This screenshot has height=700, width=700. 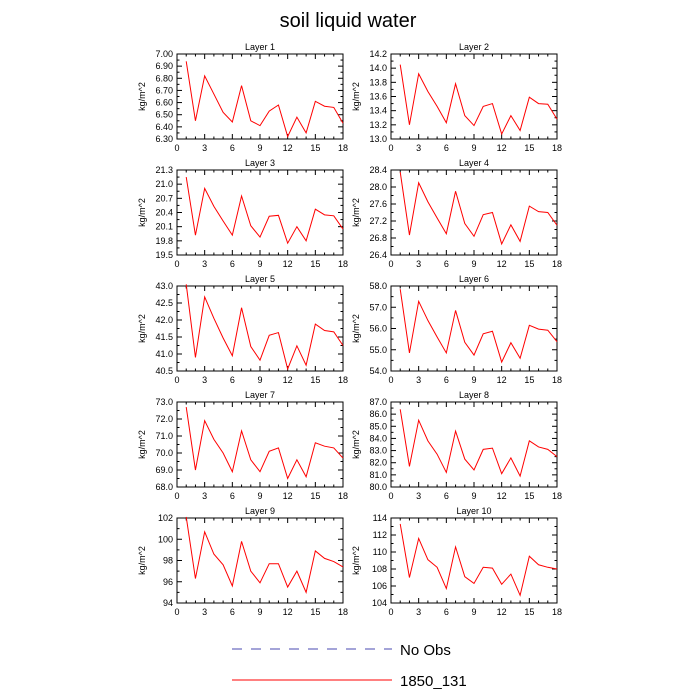 I want to click on panel-3-ytick-label: 19.5, so click(x=164, y=255).